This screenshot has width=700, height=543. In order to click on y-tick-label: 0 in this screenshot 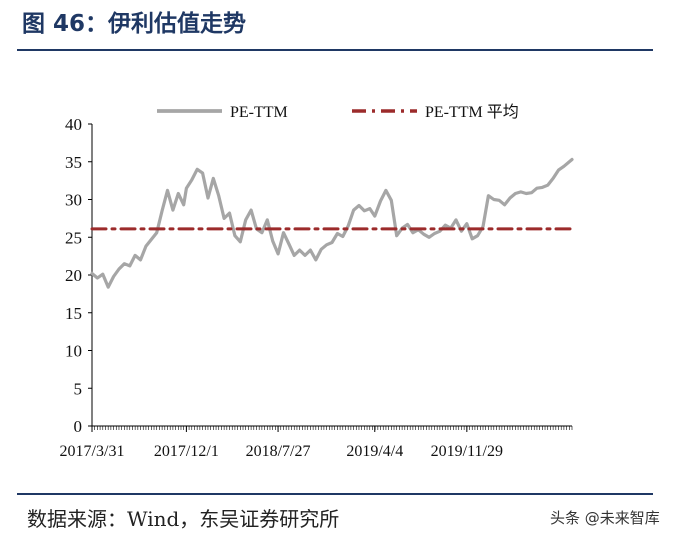, I will do `click(78, 426)`.